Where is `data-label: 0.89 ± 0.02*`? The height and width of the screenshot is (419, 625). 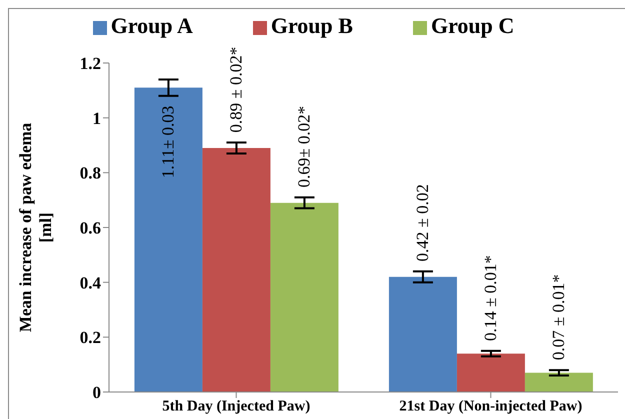
data-label: 0.89 ± 0.02* is located at coordinates (236, 89).